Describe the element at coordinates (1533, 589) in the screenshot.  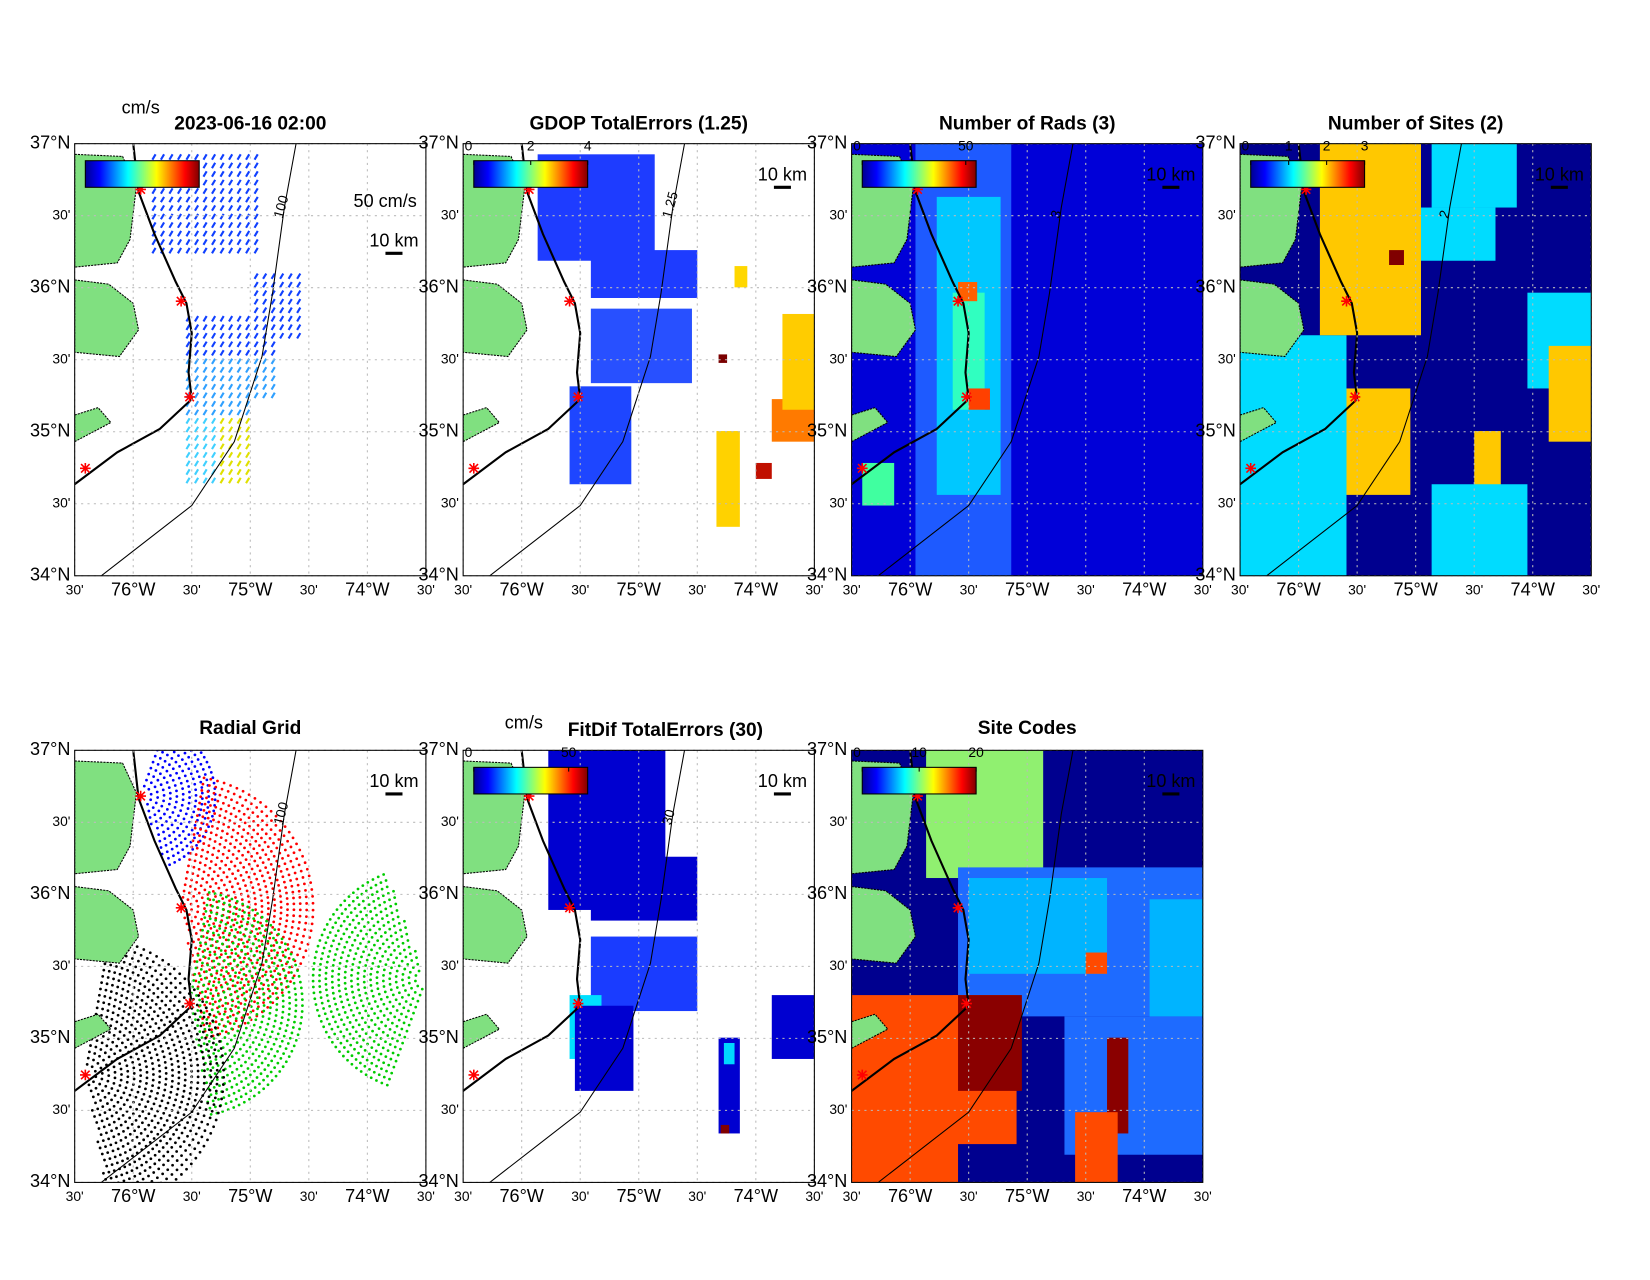
I see `x-tick-label: 74°W` at that location.